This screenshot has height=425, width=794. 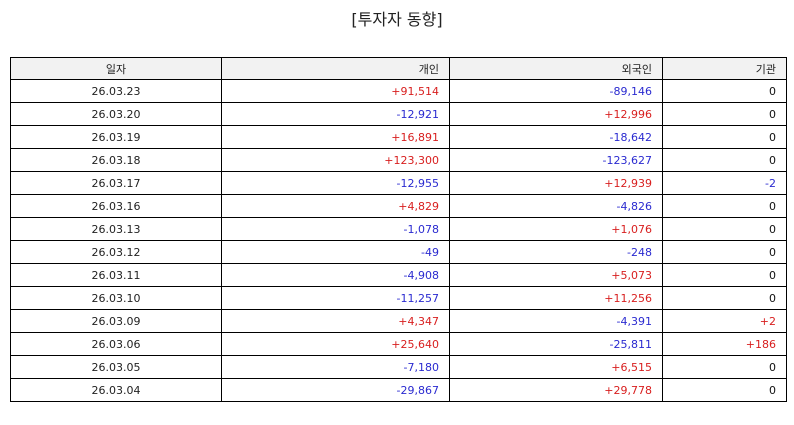 What do you see at coordinates (556, 367) in the screenshot?
I see `cell-foreign: +6,515` at bounding box center [556, 367].